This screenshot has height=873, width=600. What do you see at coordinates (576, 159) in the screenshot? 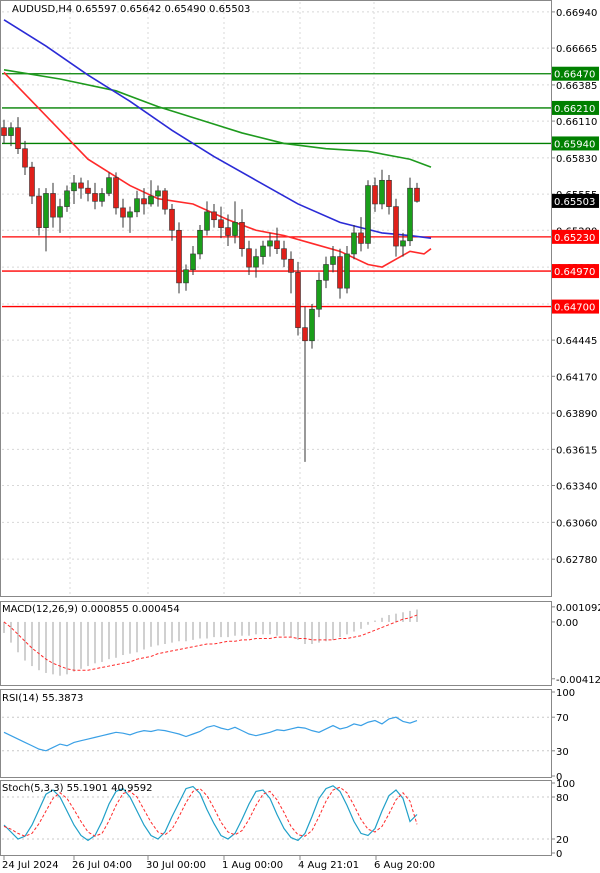
I see `price-tick-label: 0.65830` at bounding box center [576, 159].